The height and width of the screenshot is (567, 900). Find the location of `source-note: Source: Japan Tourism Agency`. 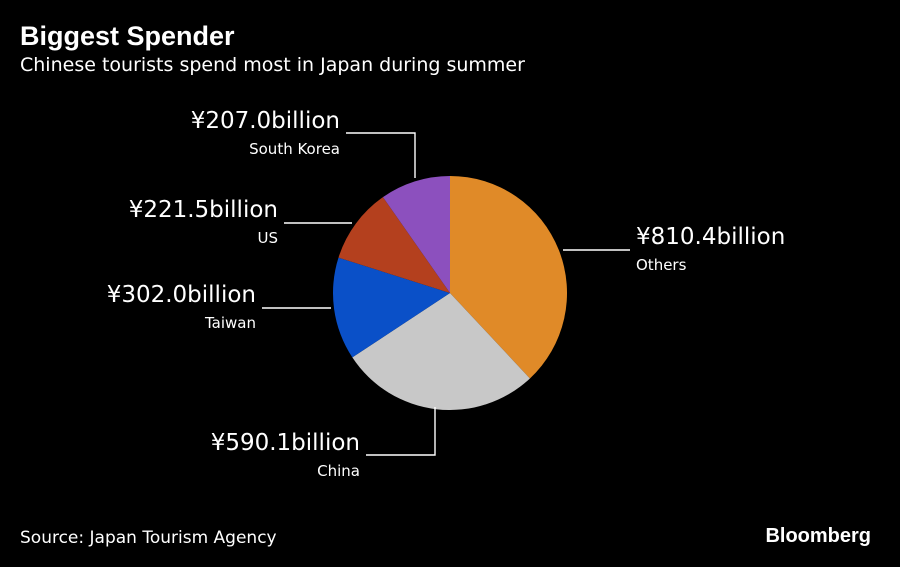

source-note: Source: Japan Tourism Agency is located at coordinates (148, 538).